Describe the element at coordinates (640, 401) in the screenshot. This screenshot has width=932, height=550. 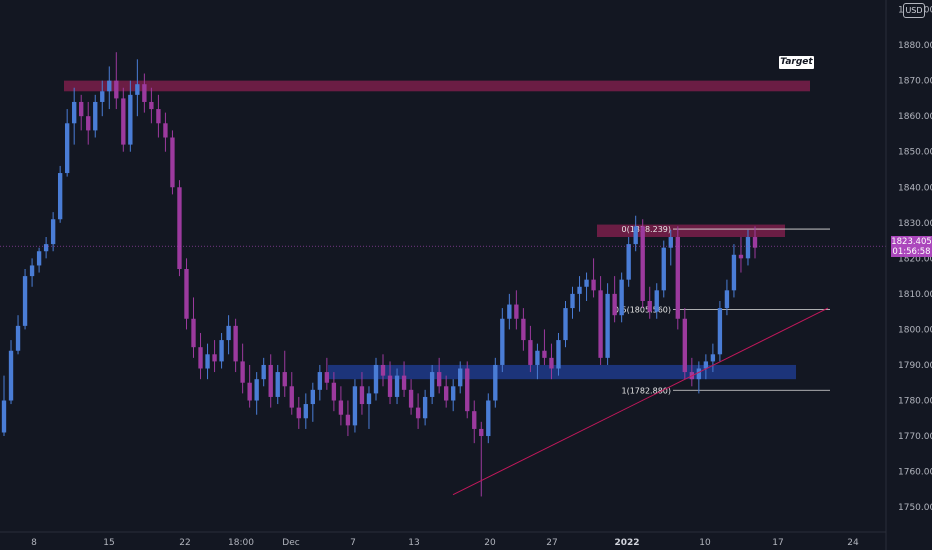
I see `trendline` at that location.